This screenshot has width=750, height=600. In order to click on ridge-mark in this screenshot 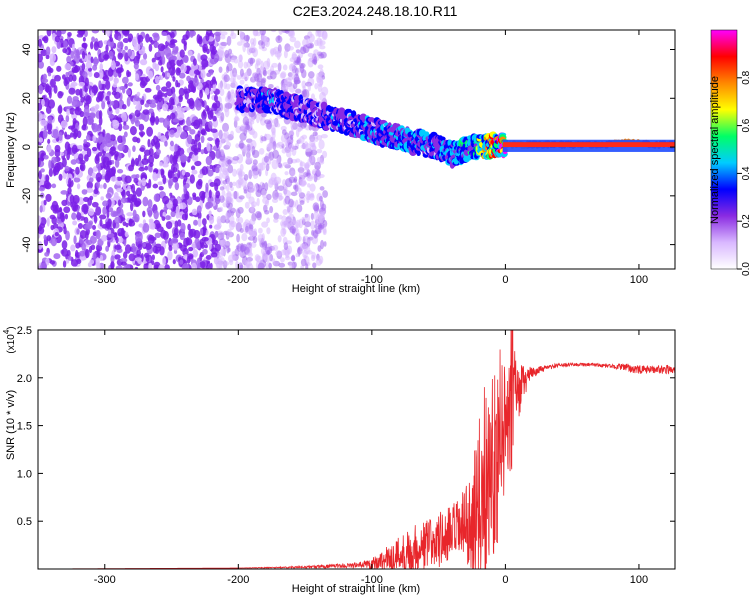, I will do `click(418, 153)`.